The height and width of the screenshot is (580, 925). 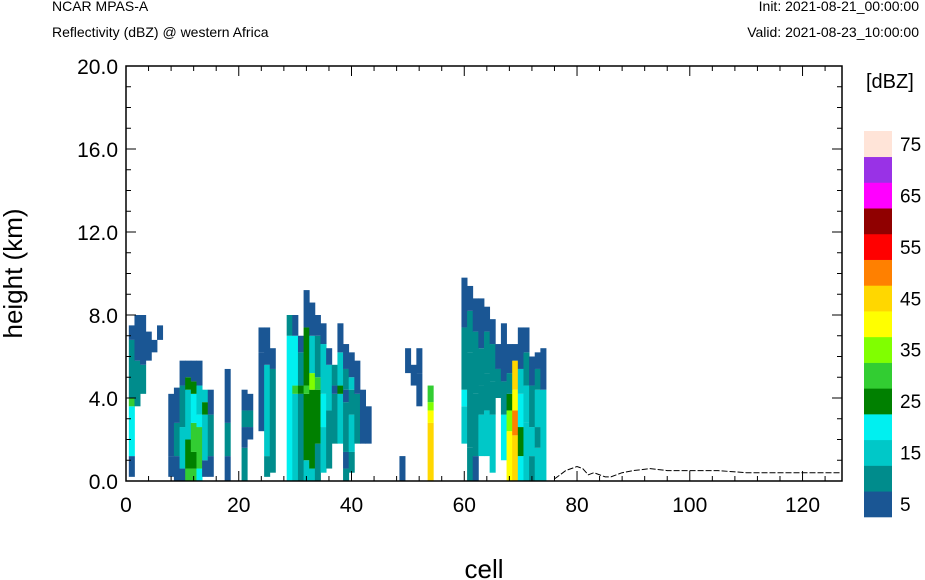 What do you see at coordinates (838, 7) in the screenshot?
I see `init-time: Init: 2021-08-21_00:00:00` at bounding box center [838, 7].